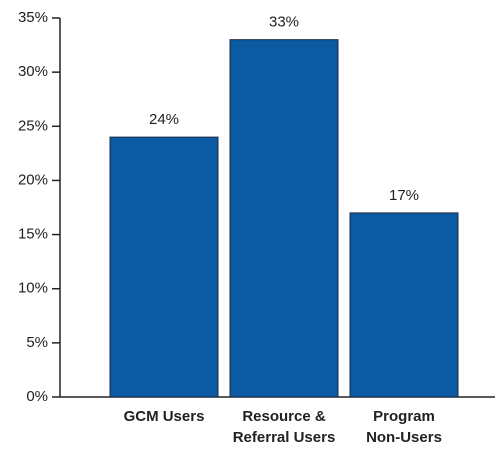  Describe the element at coordinates (33, 179) in the screenshot. I see `y-tick-label: 20%` at that location.